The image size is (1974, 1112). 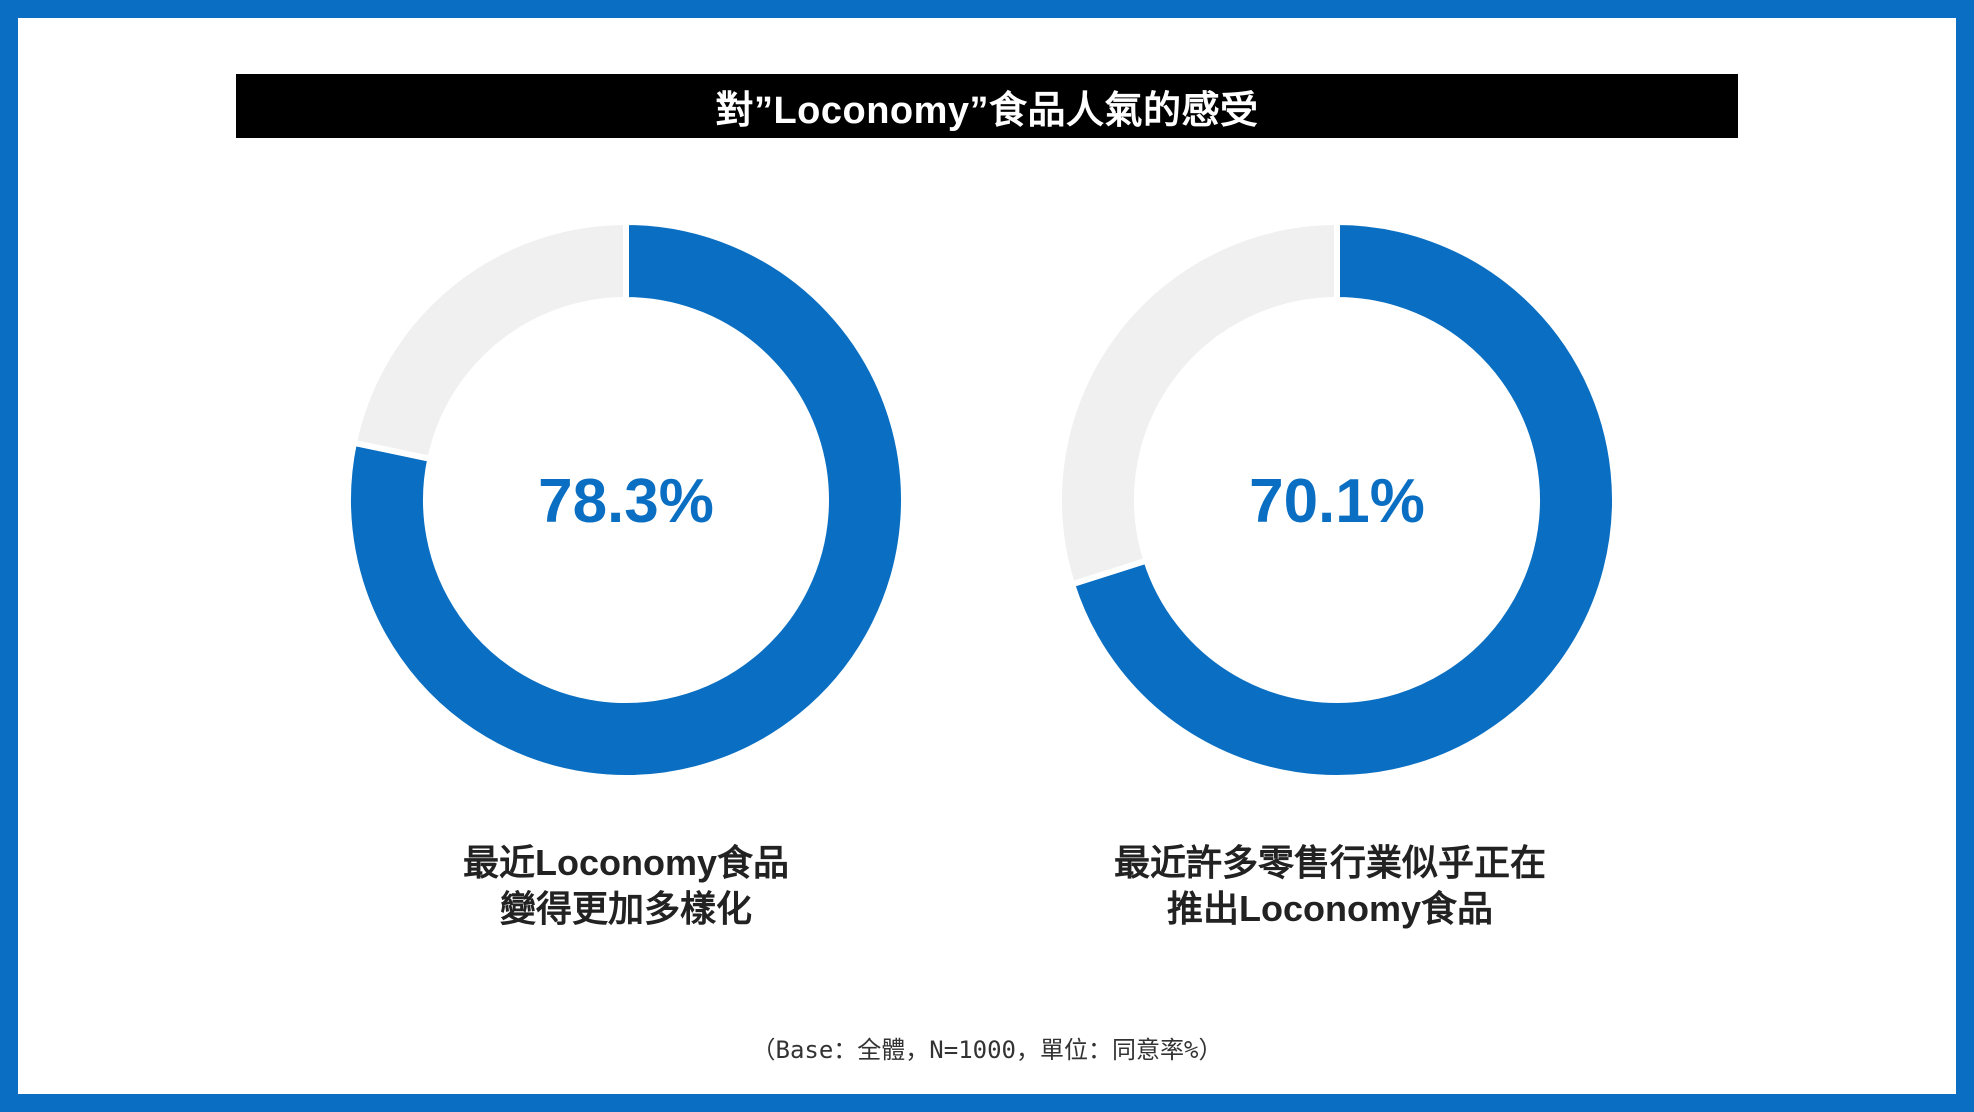 What do you see at coordinates (1329, 862) in the screenshot?
I see `caption-chart-2-line-1: 最近許多零售行業似乎正在` at bounding box center [1329, 862].